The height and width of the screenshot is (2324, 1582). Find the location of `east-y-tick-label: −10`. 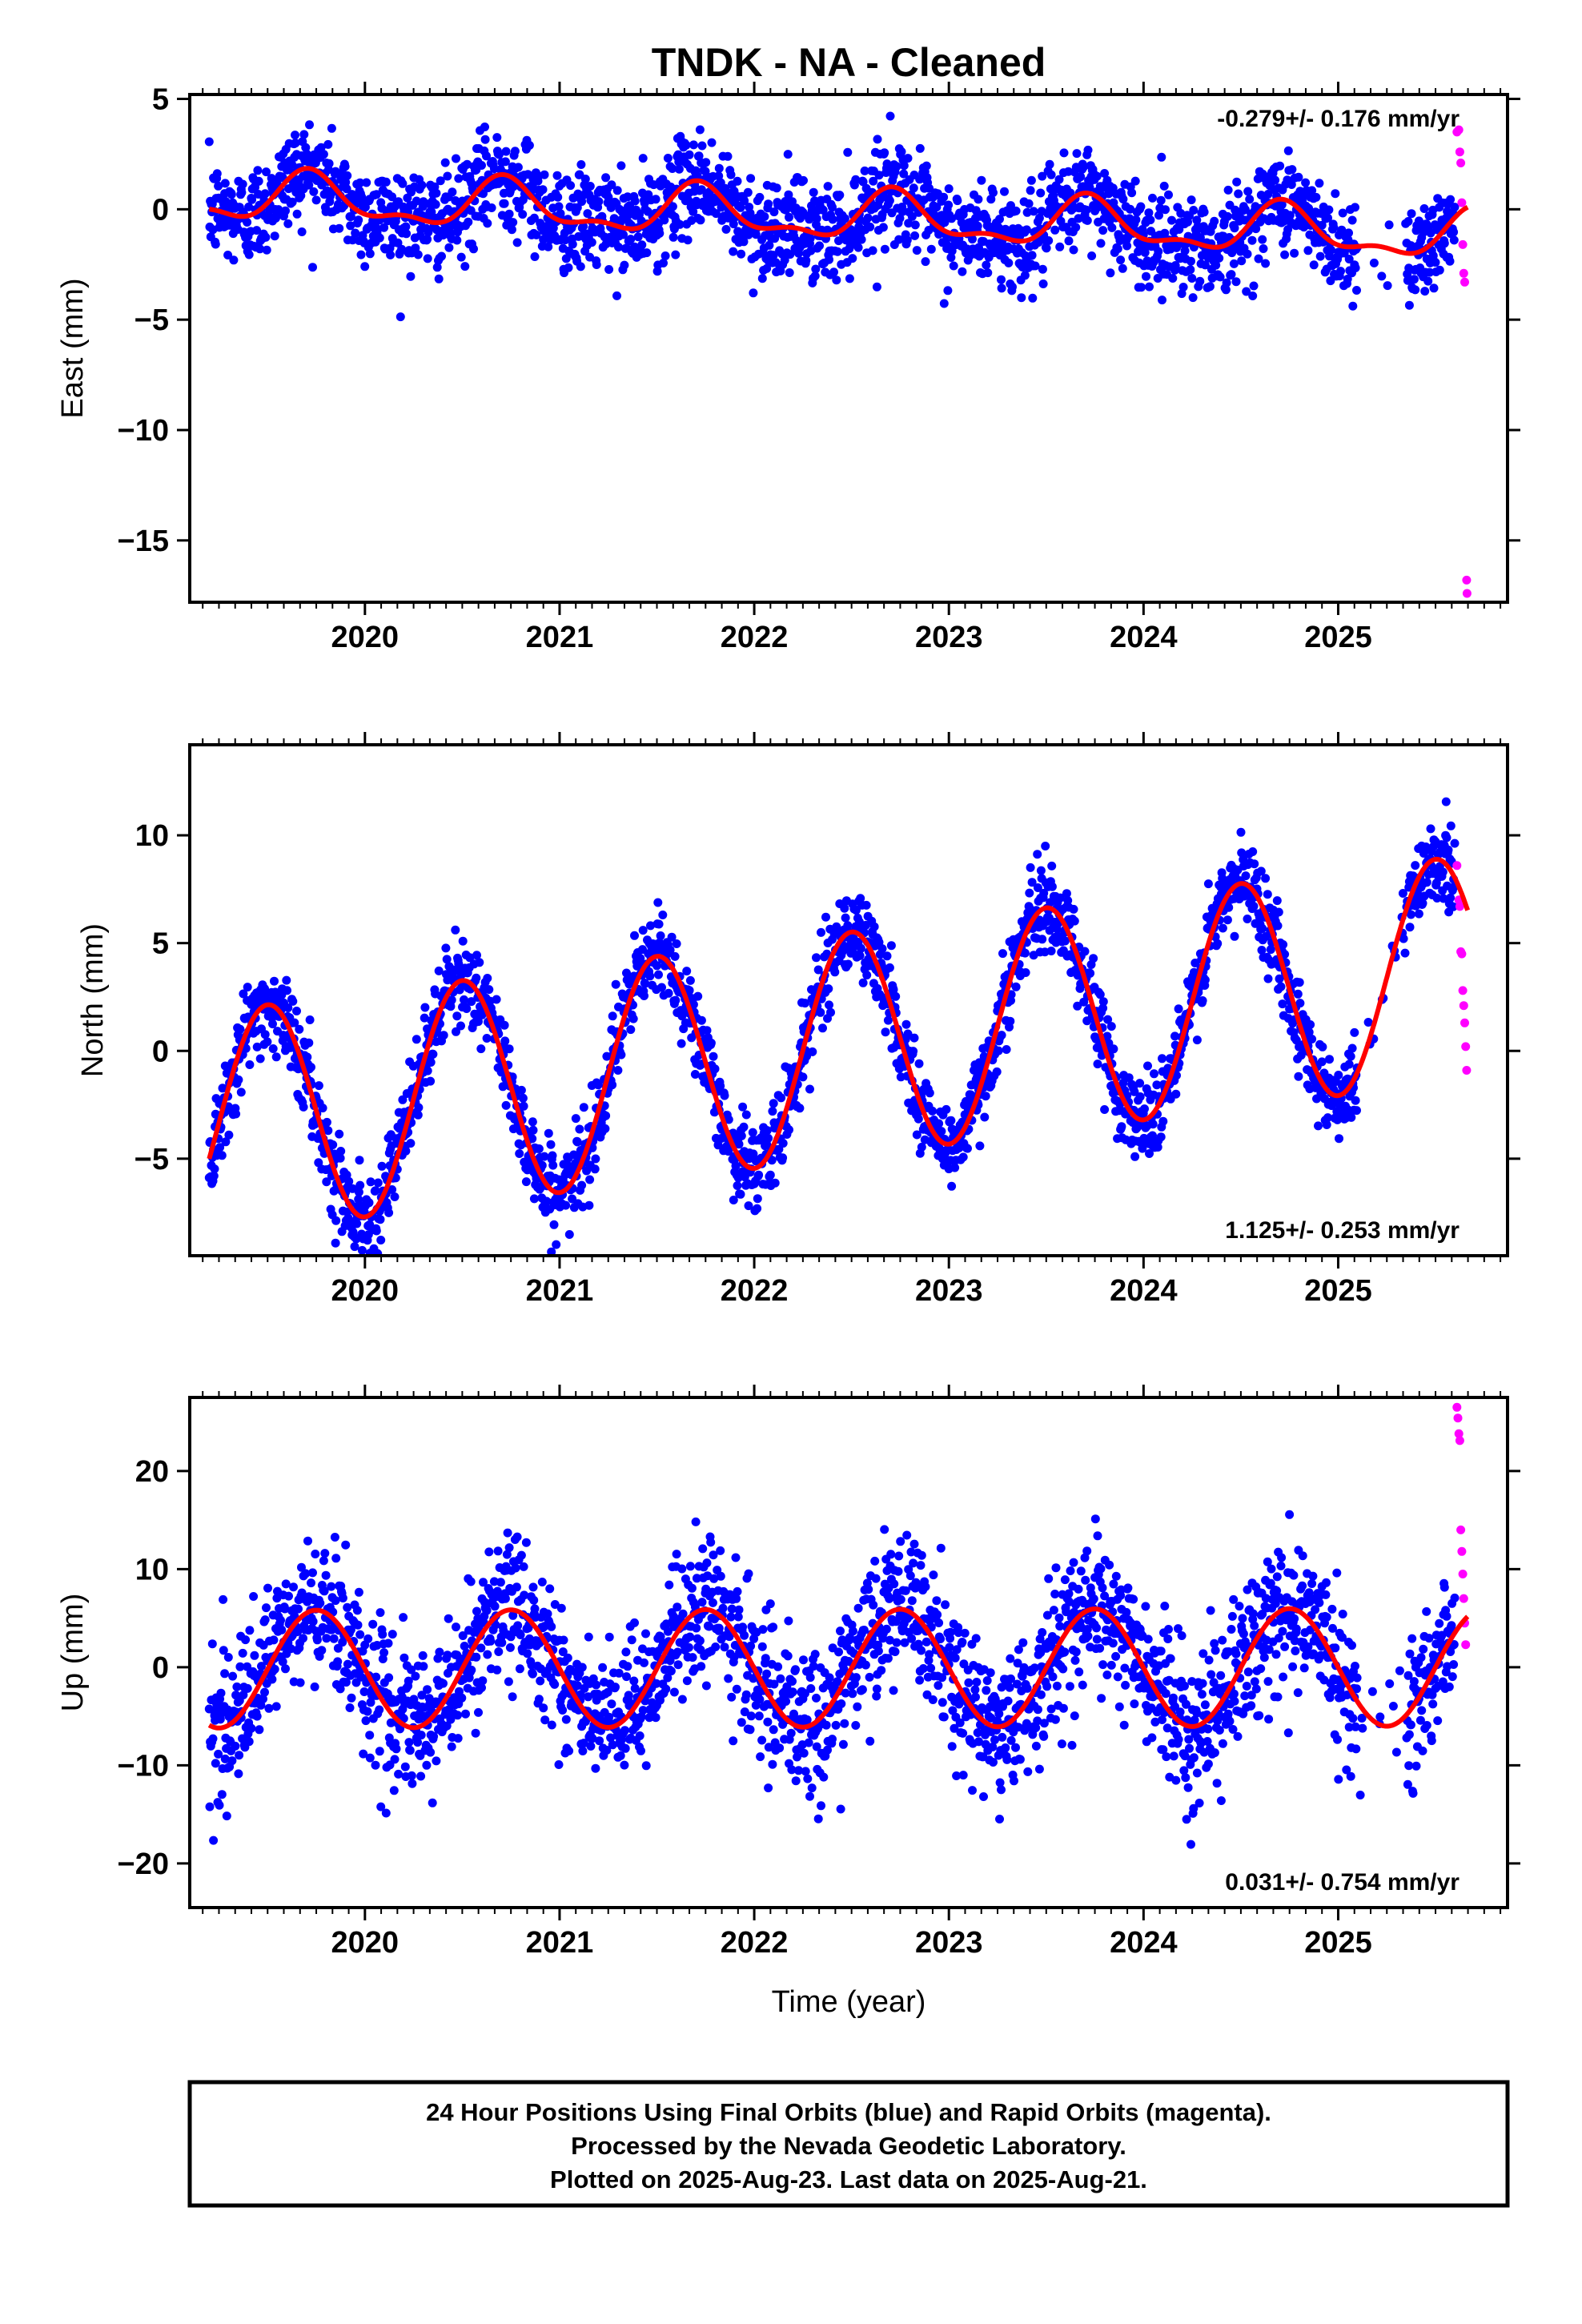

east-y-tick-label: −10 is located at coordinates (144, 431).